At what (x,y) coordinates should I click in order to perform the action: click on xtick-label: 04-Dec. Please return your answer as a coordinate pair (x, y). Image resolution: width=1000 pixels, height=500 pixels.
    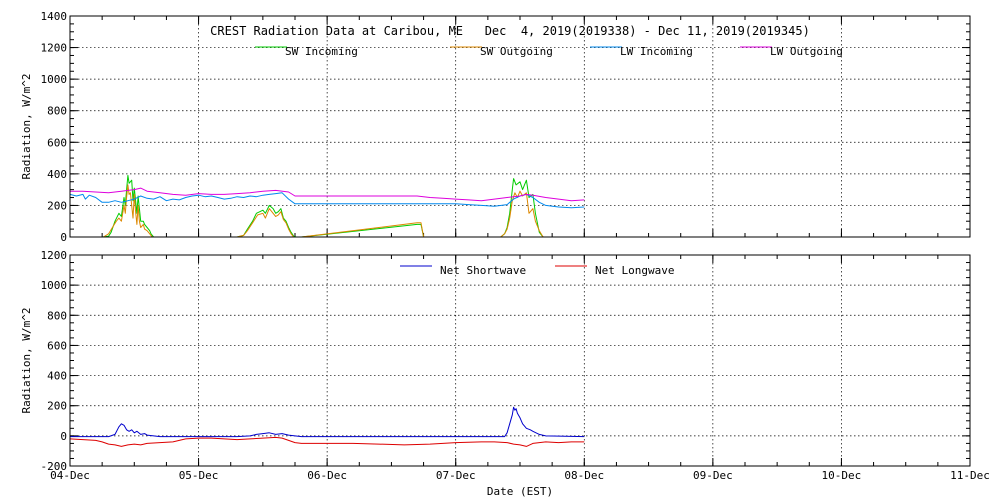
    Looking at the image, I should click on (70, 475).